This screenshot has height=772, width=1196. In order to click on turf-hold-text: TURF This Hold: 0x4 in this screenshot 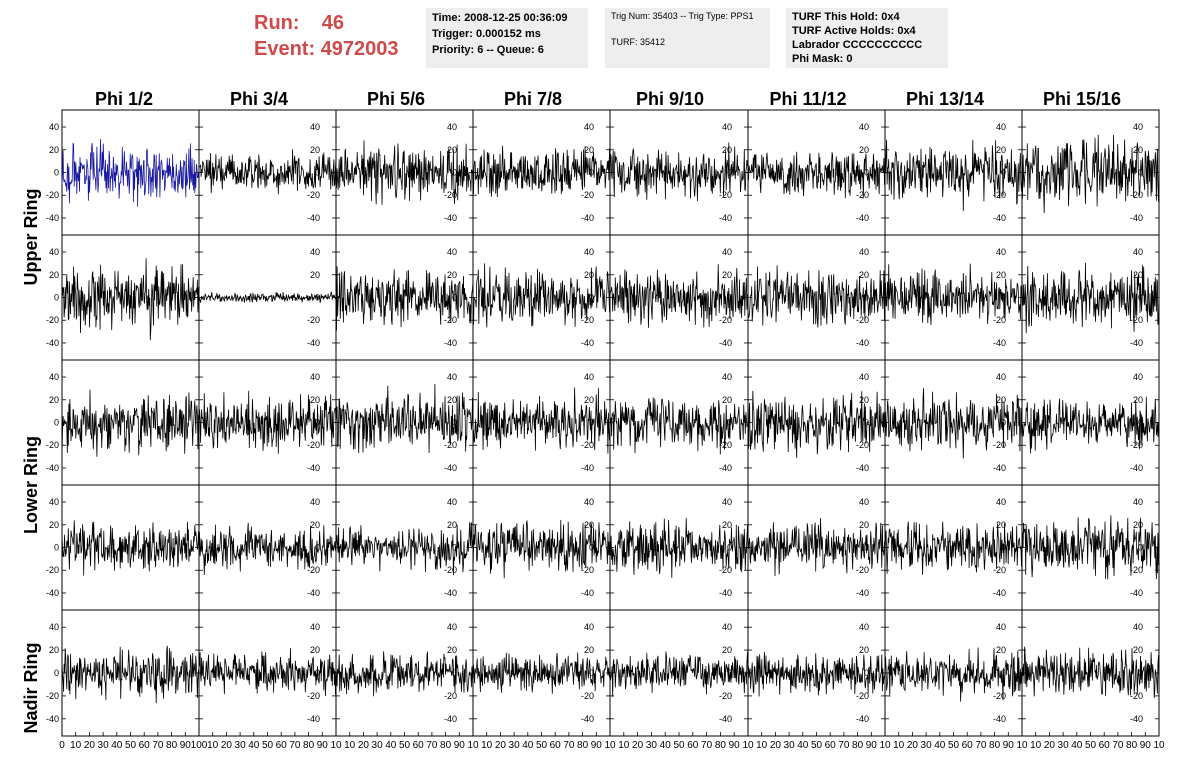, I will do `click(846, 17)`.